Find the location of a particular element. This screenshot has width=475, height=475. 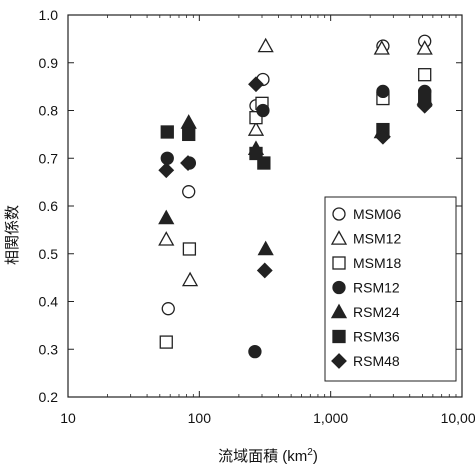

legend-label: RSM36 is located at coordinates (376, 337).